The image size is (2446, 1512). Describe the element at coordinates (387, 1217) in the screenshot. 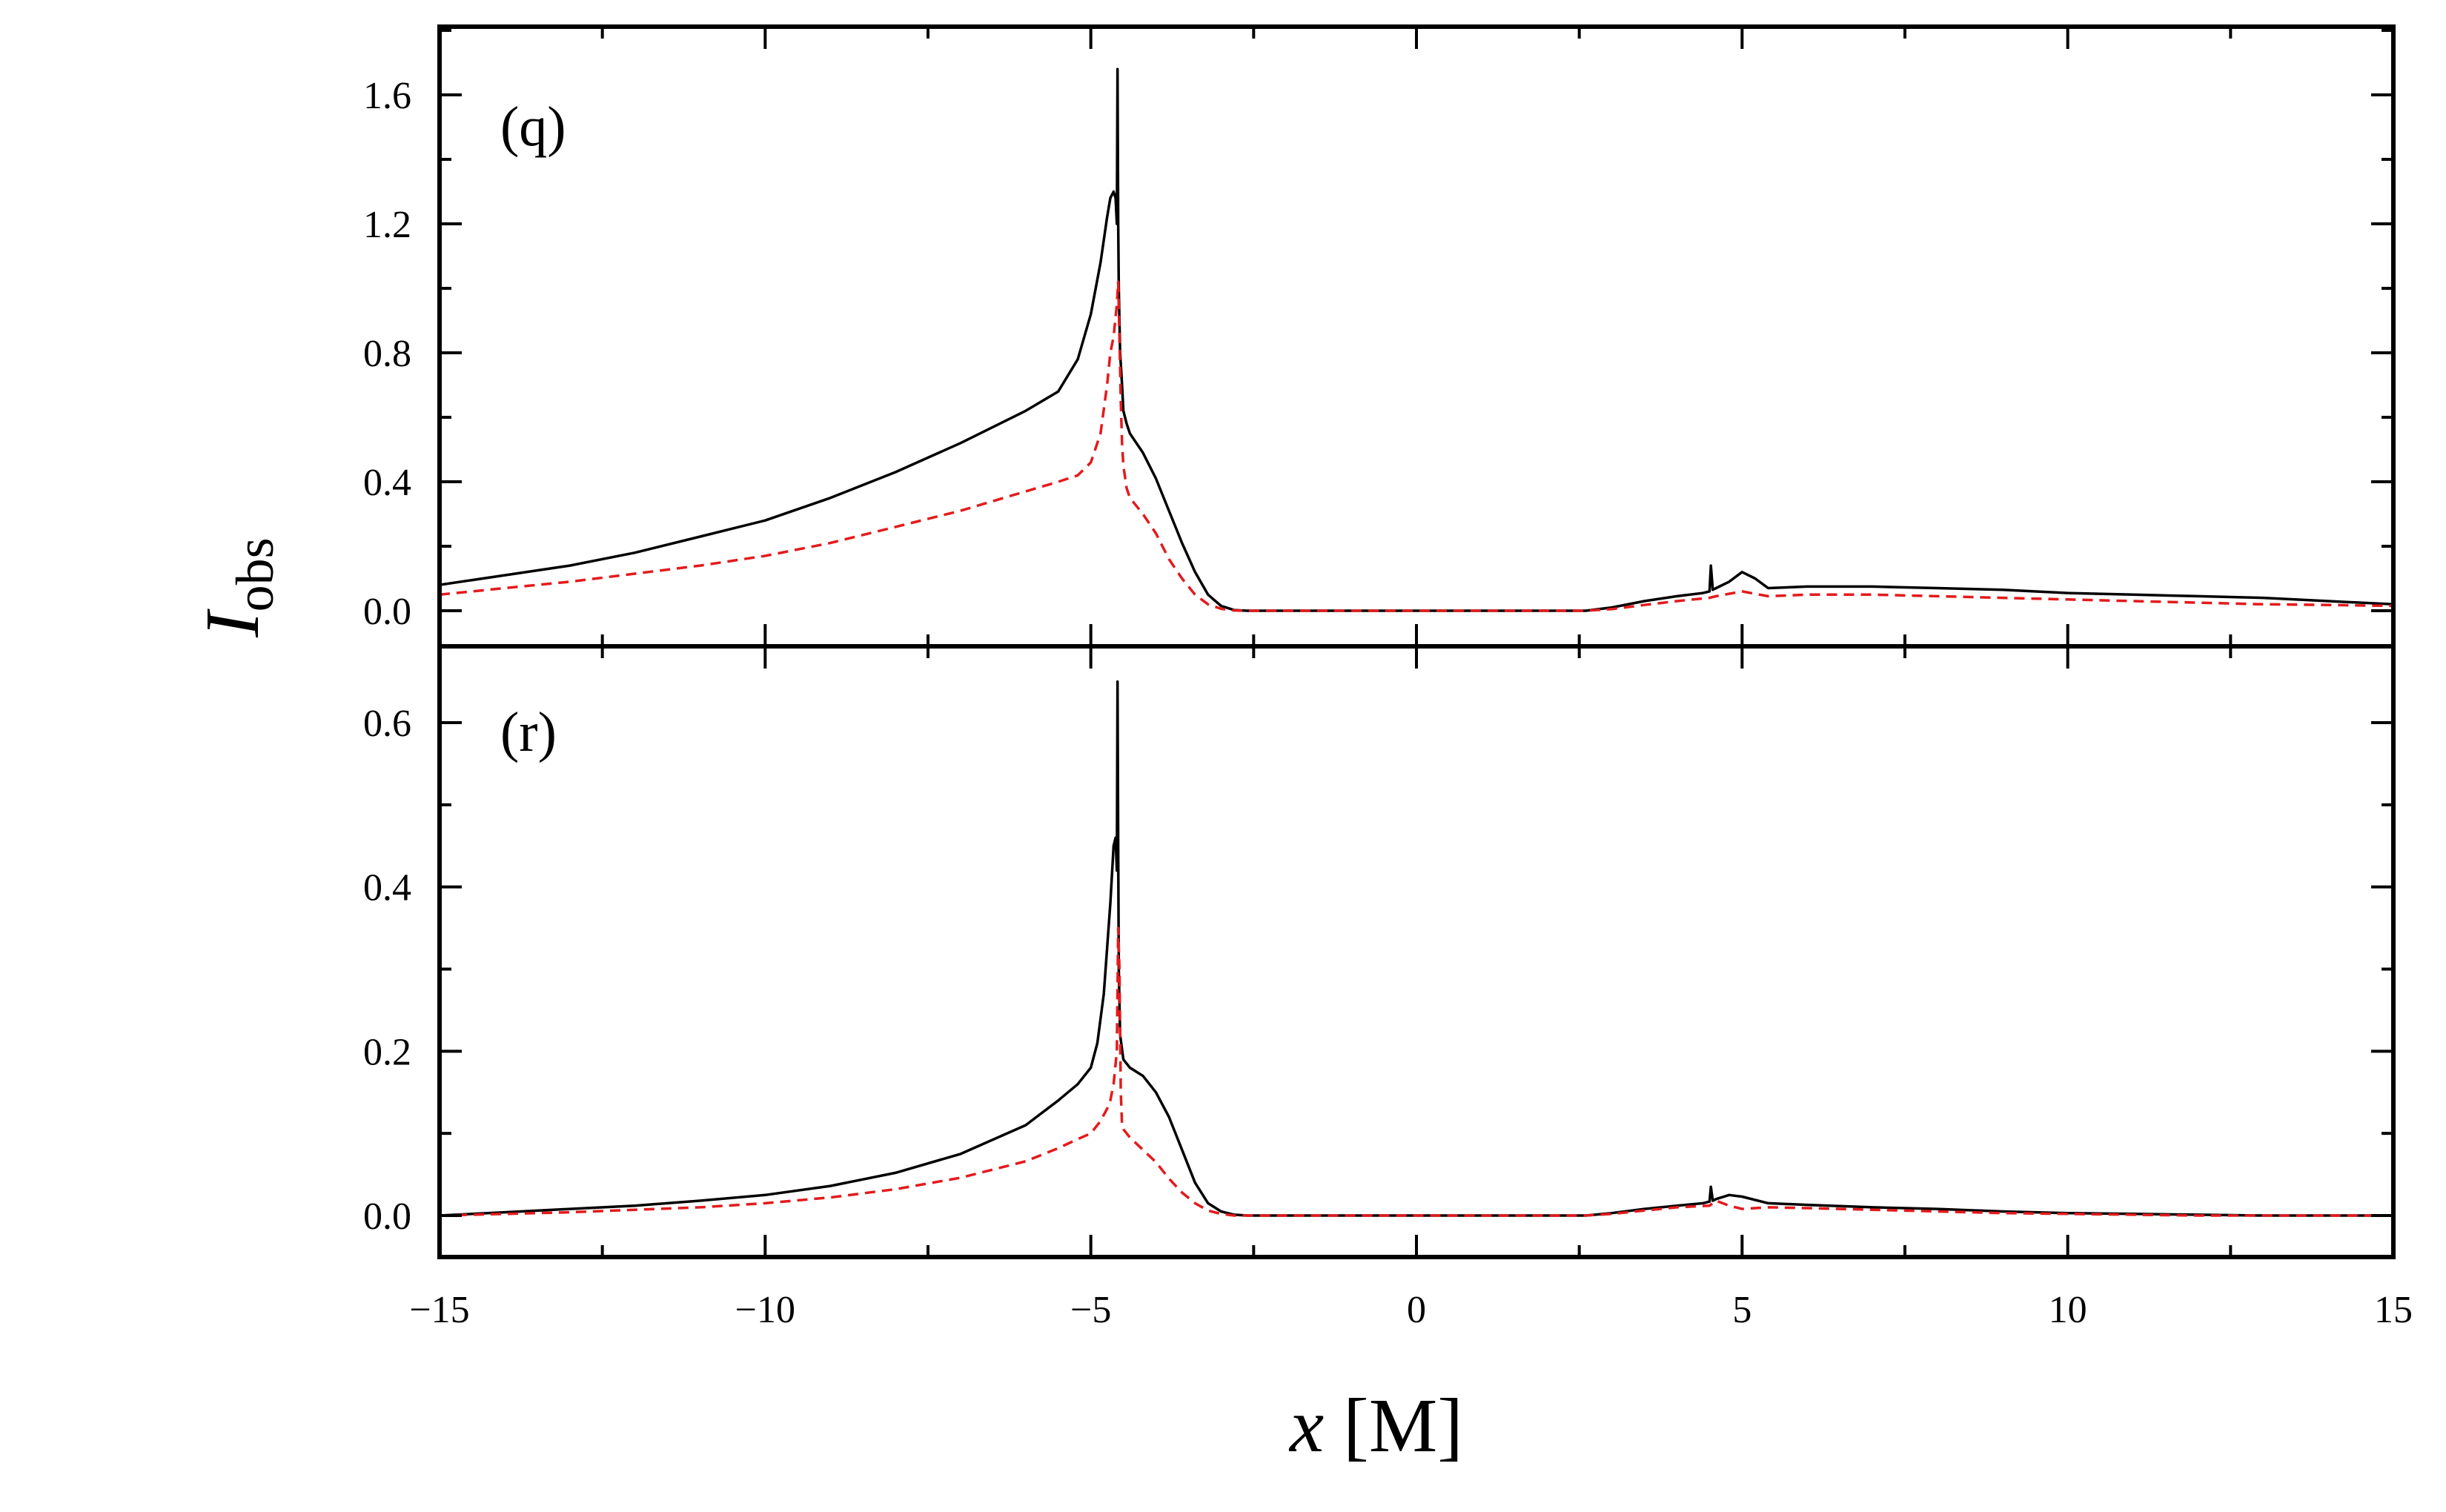

I see `y-tick-label-r: 0.0` at that location.